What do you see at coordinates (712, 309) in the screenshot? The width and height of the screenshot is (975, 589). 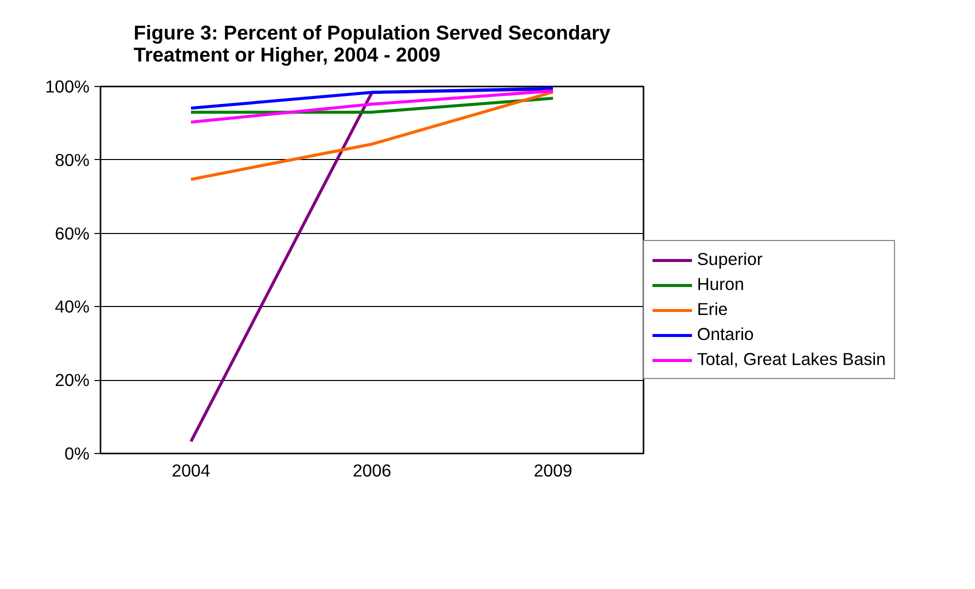 I see `legend-label: Erie` at bounding box center [712, 309].